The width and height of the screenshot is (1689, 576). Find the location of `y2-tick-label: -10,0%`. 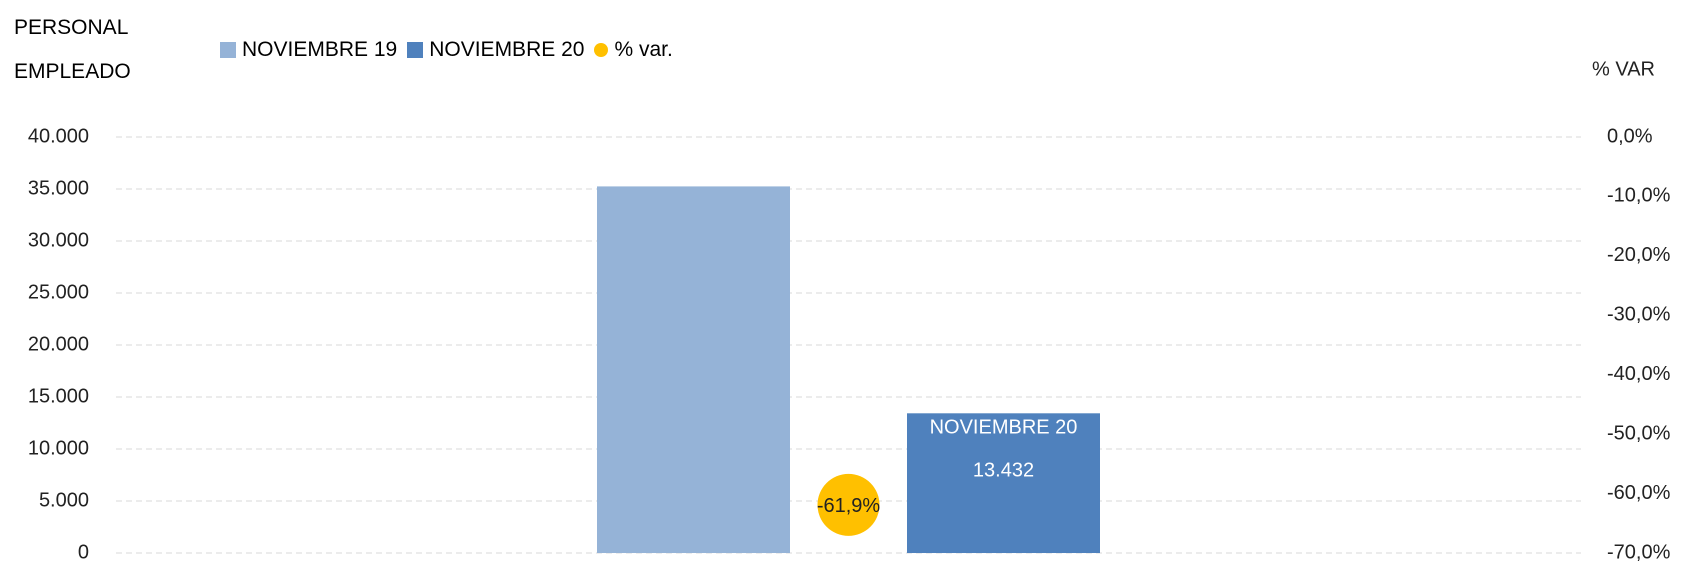

y2-tick-label: -10,0% is located at coordinates (1639, 196).